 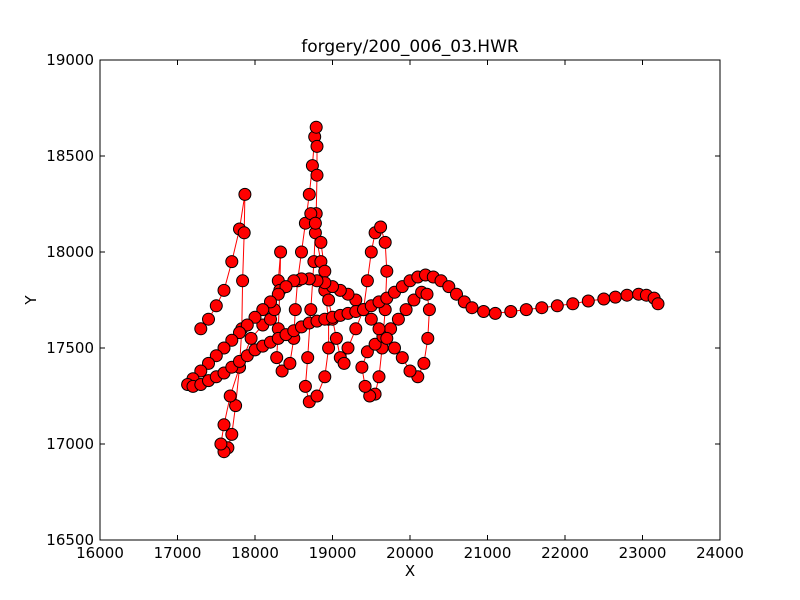 What do you see at coordinates (70, 444) in the screenshot?
I see `y-tick-label: 17000` at bounding box center [70, 444].